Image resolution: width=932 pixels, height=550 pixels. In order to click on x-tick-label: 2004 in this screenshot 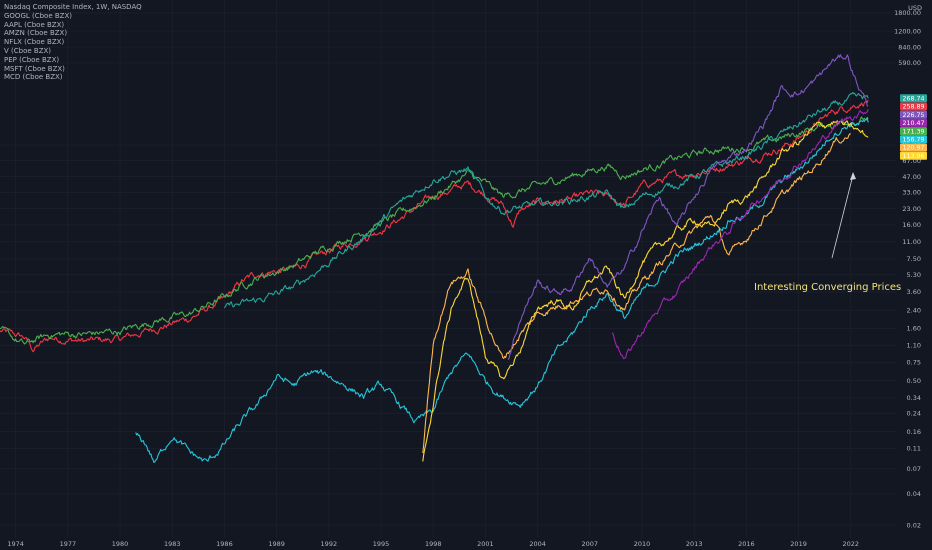, I will do `click(537, 544)`.